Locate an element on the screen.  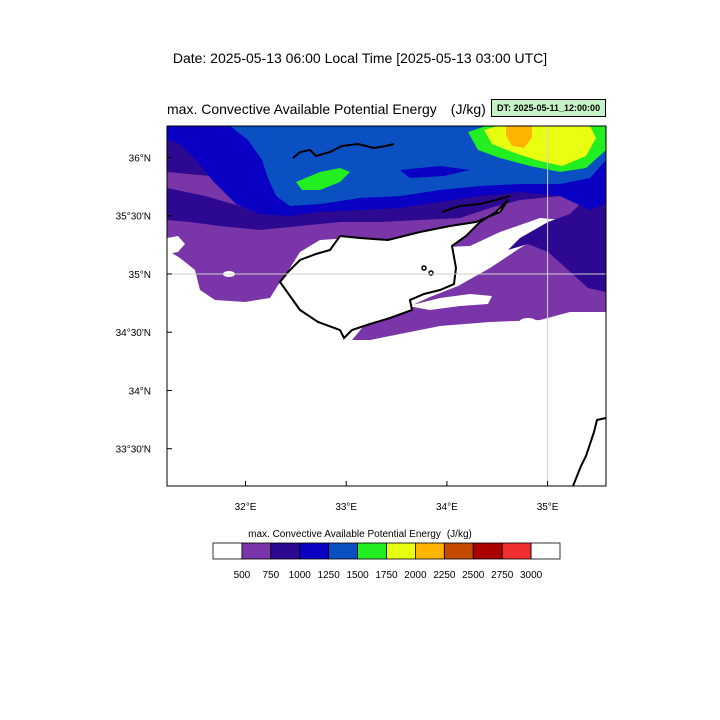
lat-tick-label: 35°30'N is located at coordinates (133, 217).